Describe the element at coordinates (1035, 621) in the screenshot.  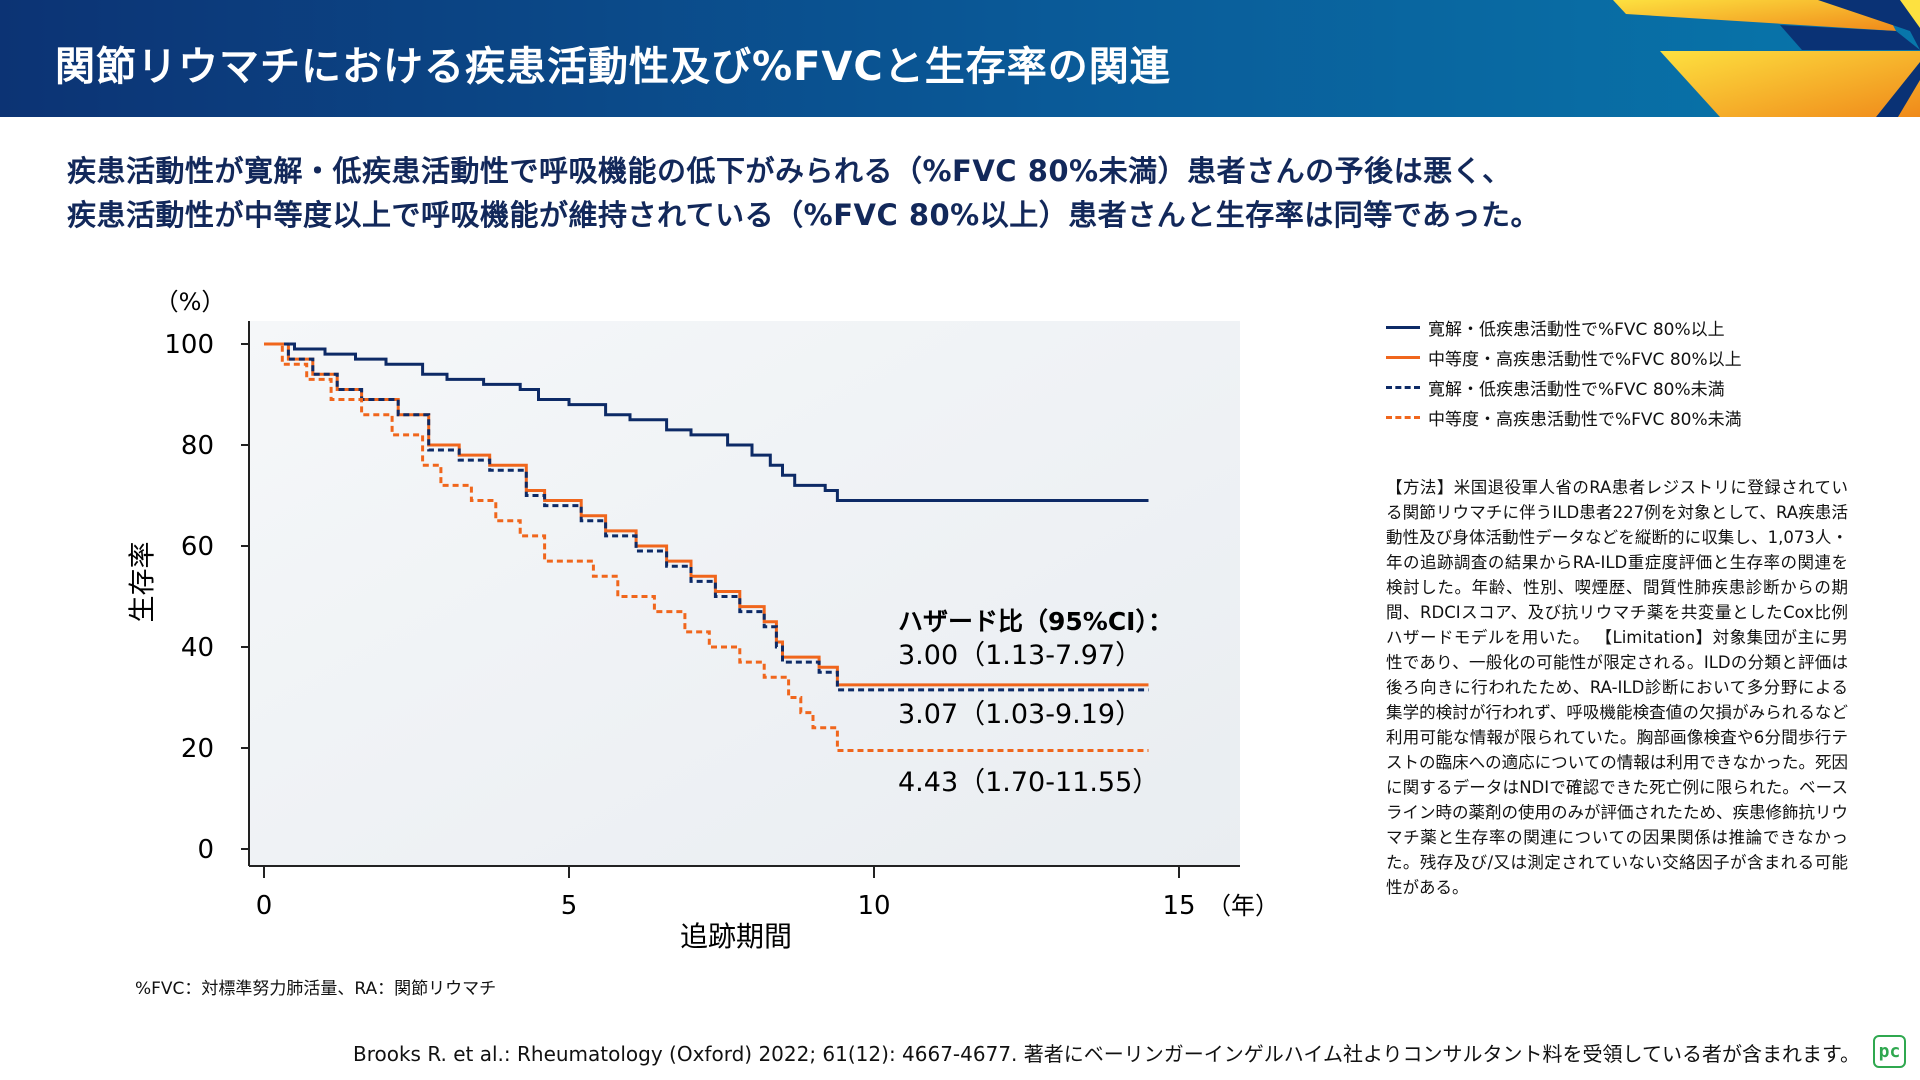
I see `hazard-ratio-title: ハザード比（95%CI）：` at that location.